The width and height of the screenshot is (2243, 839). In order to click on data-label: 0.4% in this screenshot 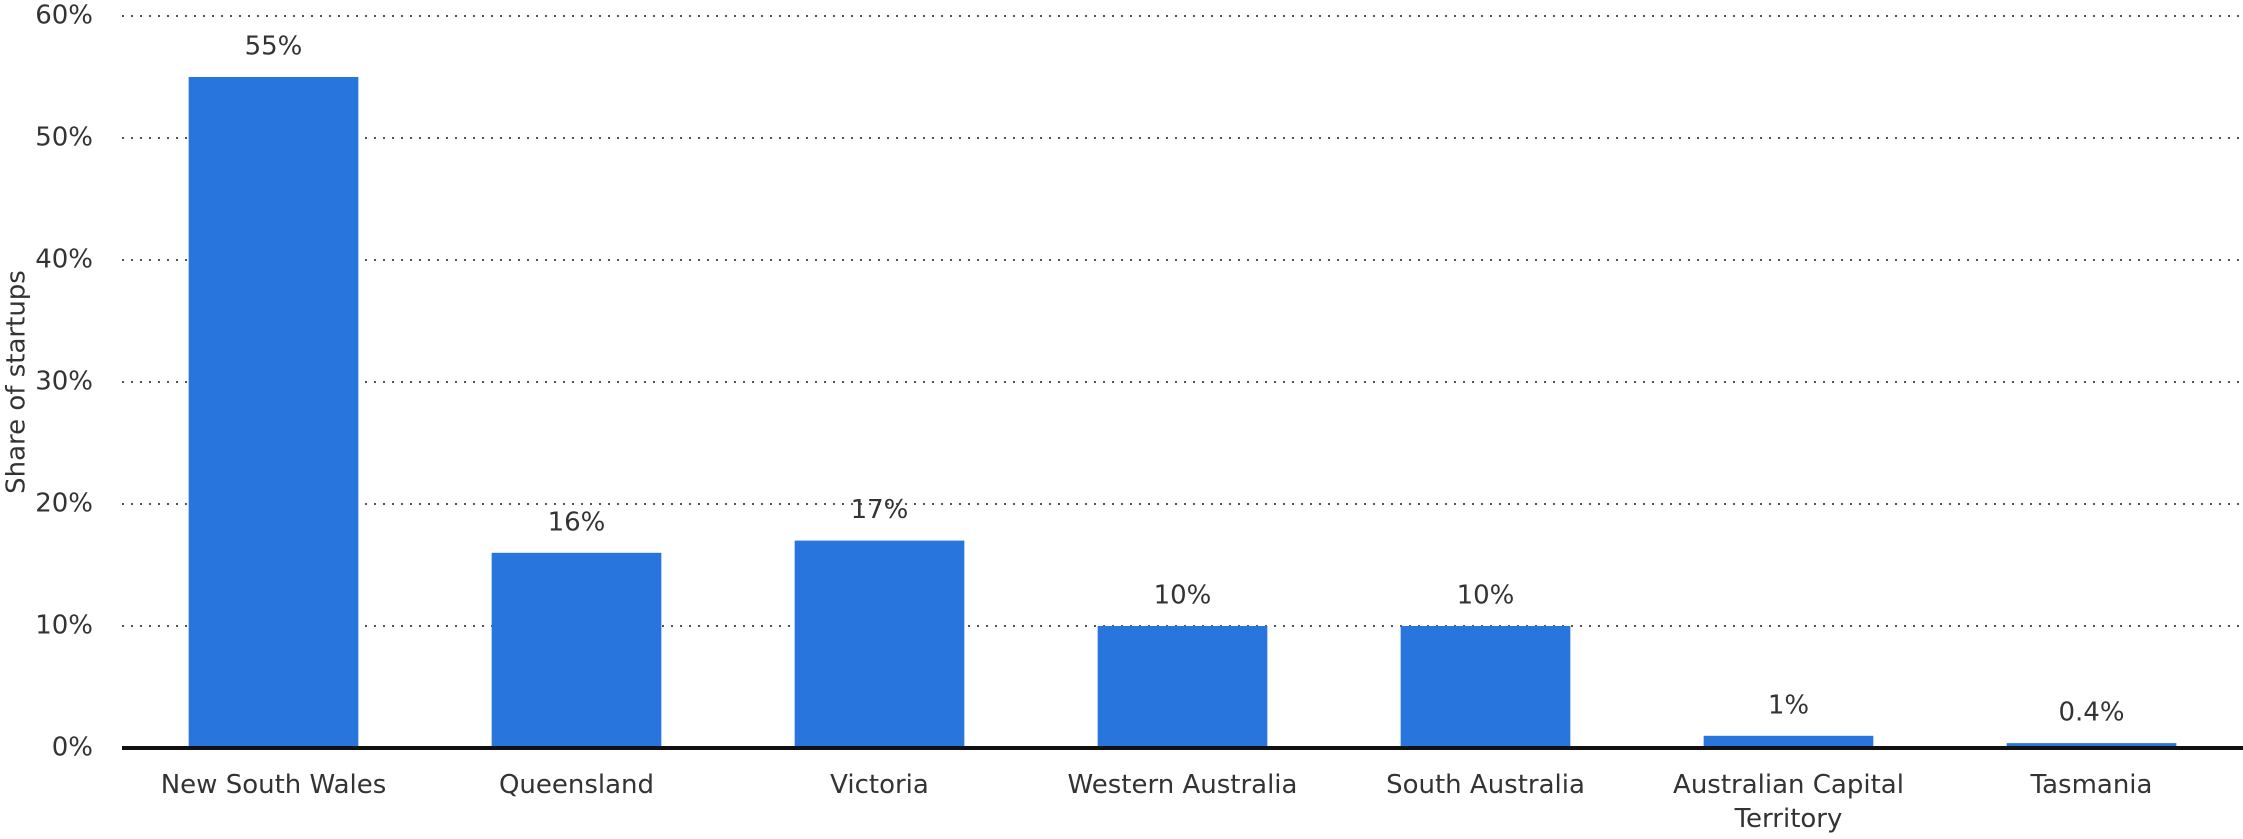, I will do `click(2091, 713)`.